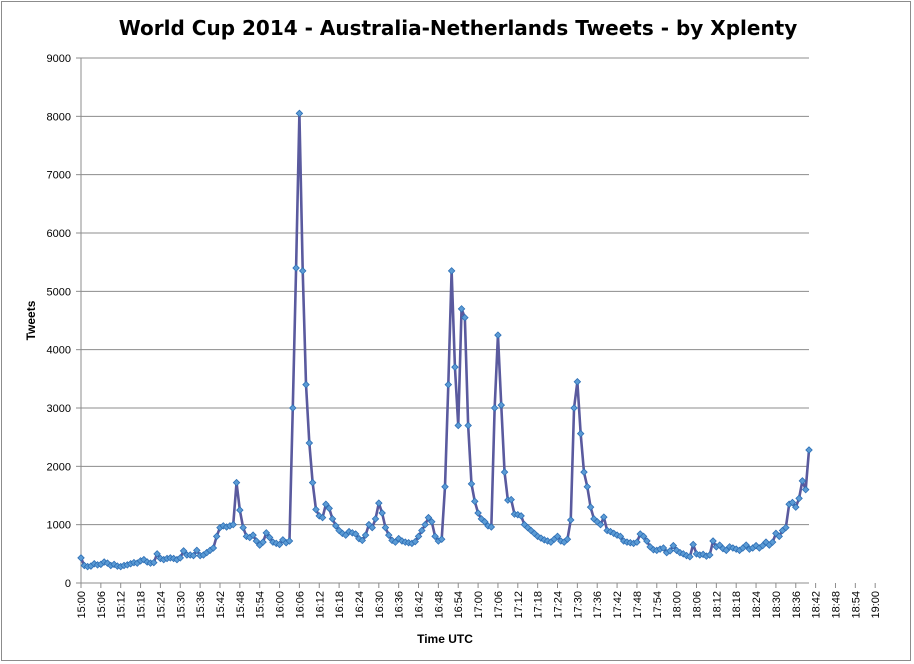 This screenshot has width=914, height=664. I want to click on x-tick-label: 17:30, so click(578, 605).